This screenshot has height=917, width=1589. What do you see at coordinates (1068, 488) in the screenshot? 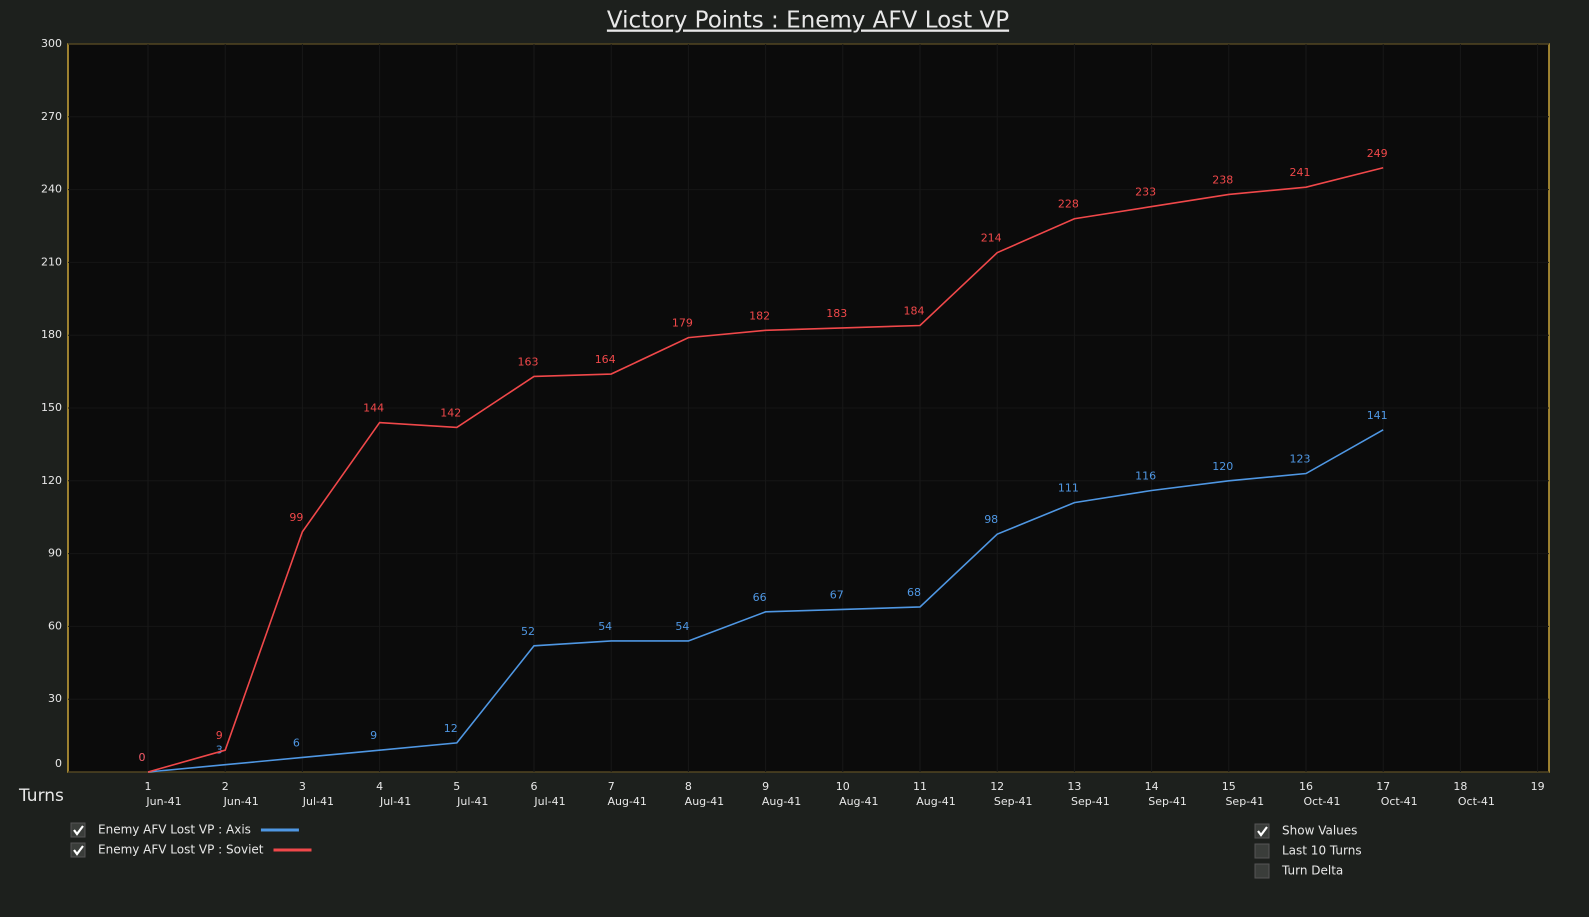
I see `value-label: 111` at bounding box center [1068, 488].